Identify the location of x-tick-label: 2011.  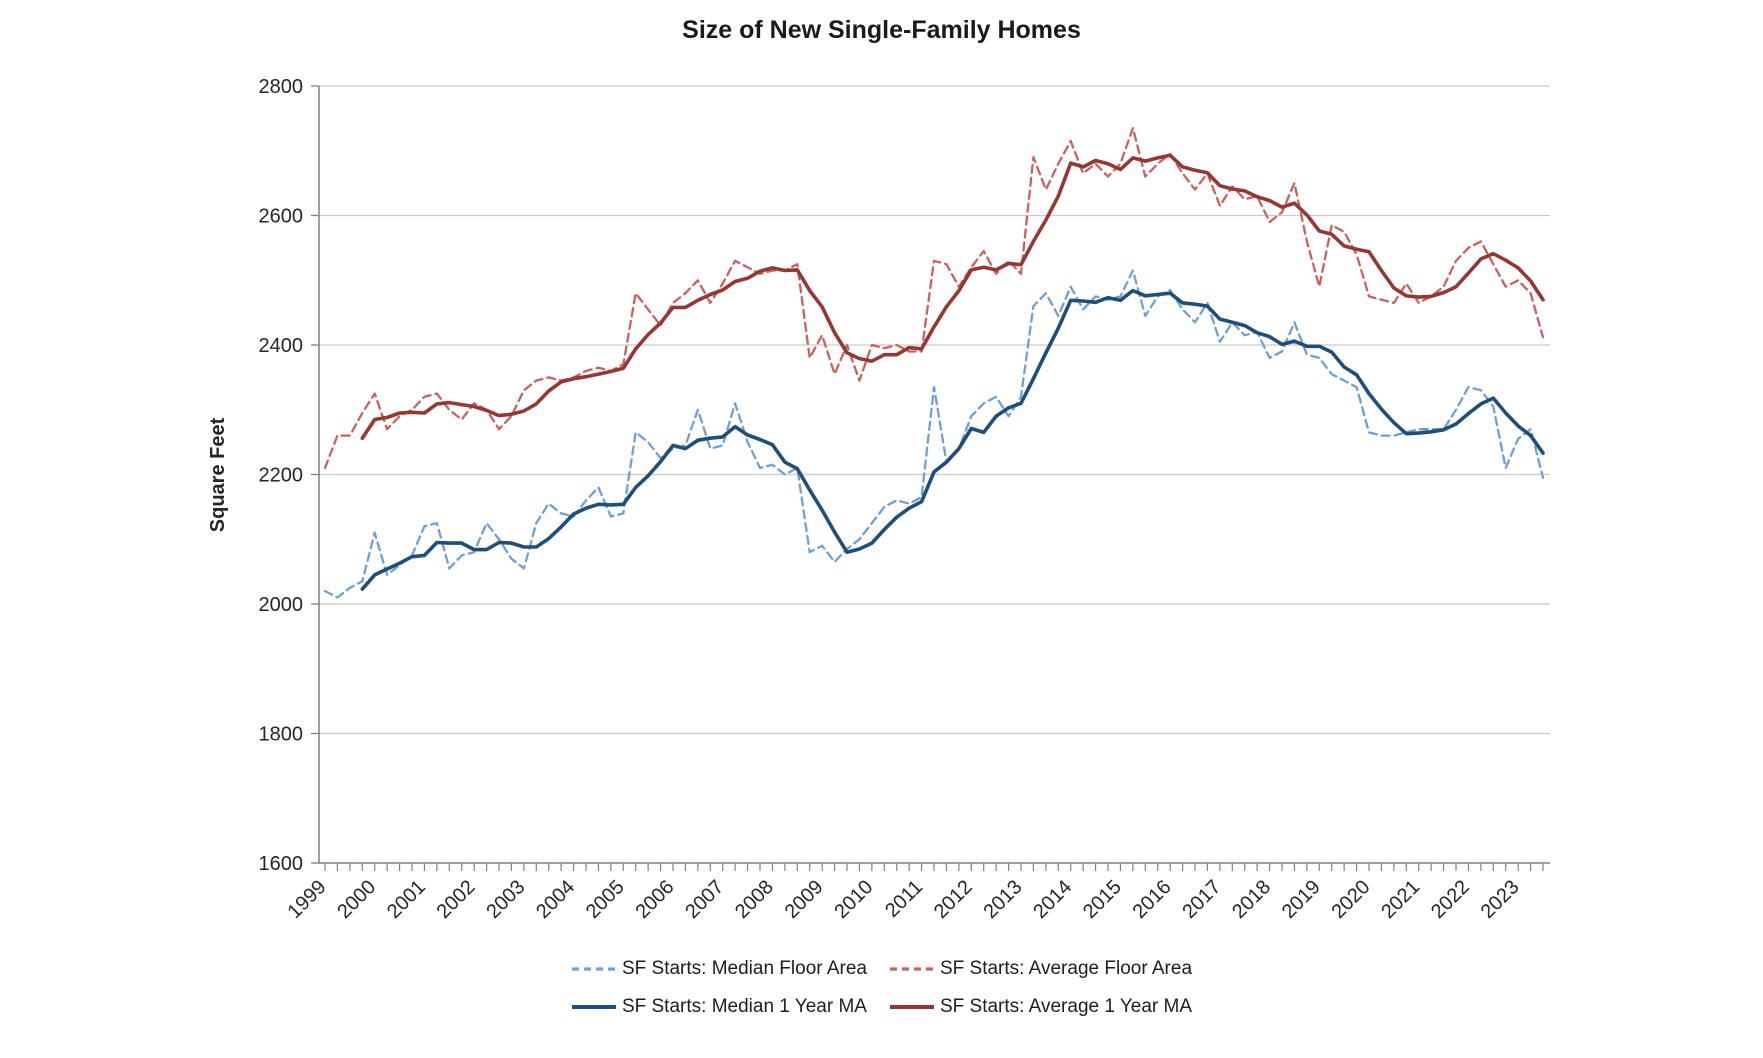
(904, 899).